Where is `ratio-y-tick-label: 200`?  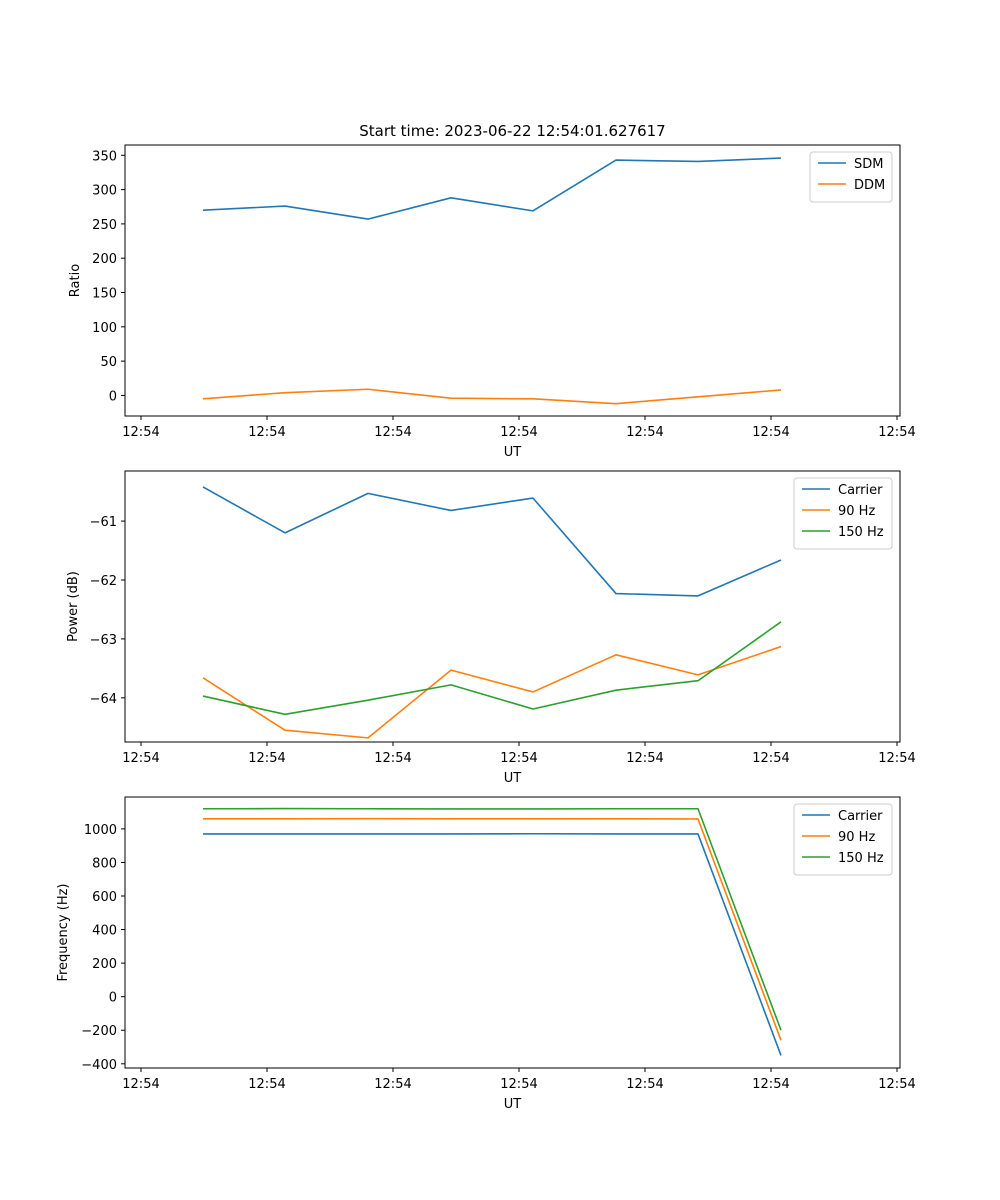
ratio-y-tick-label: 200 is located at coordinates (104, 259).